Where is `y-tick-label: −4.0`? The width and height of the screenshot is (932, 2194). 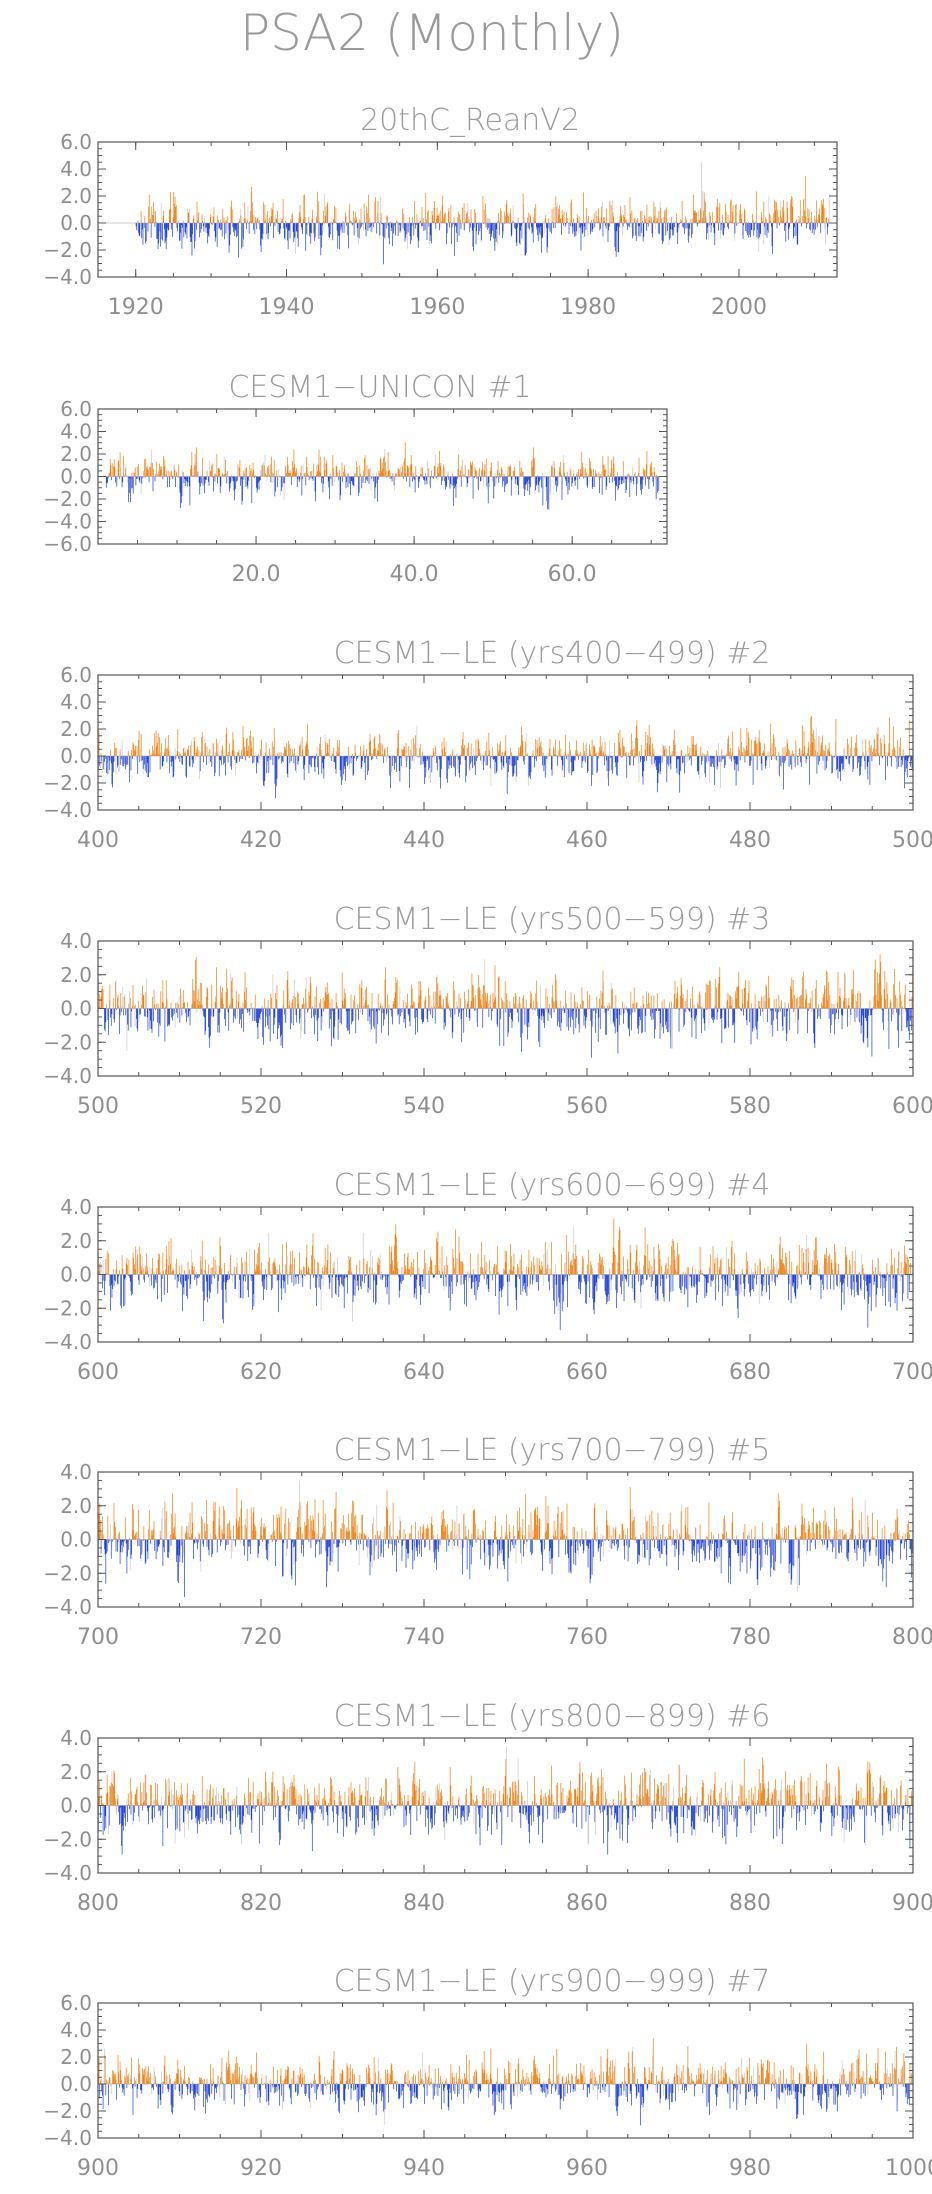
y-tick-label: −4.0 is located at coordinates (67, 277).